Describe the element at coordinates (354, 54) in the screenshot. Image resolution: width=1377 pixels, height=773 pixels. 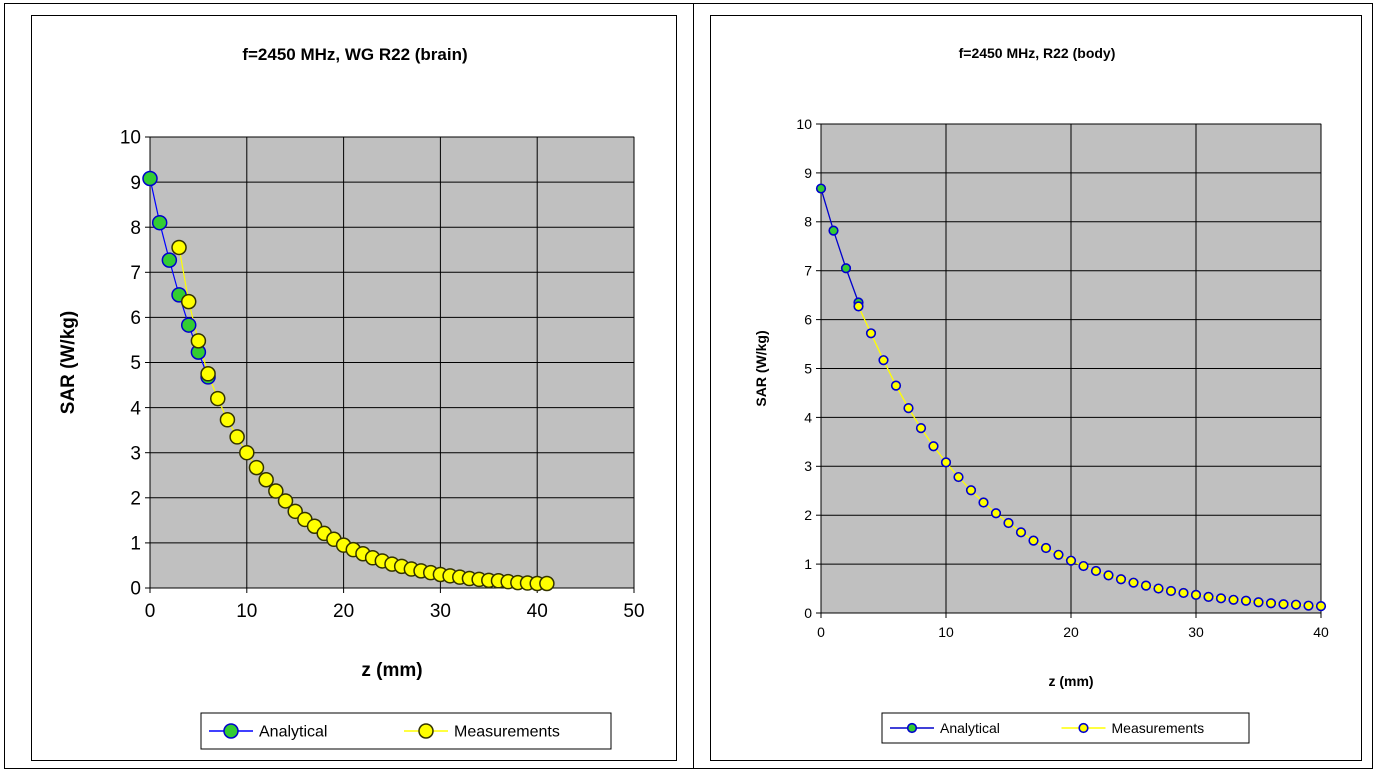
I see `chart-title: f=2450 MHz, WG R22 (brain)` at that location.